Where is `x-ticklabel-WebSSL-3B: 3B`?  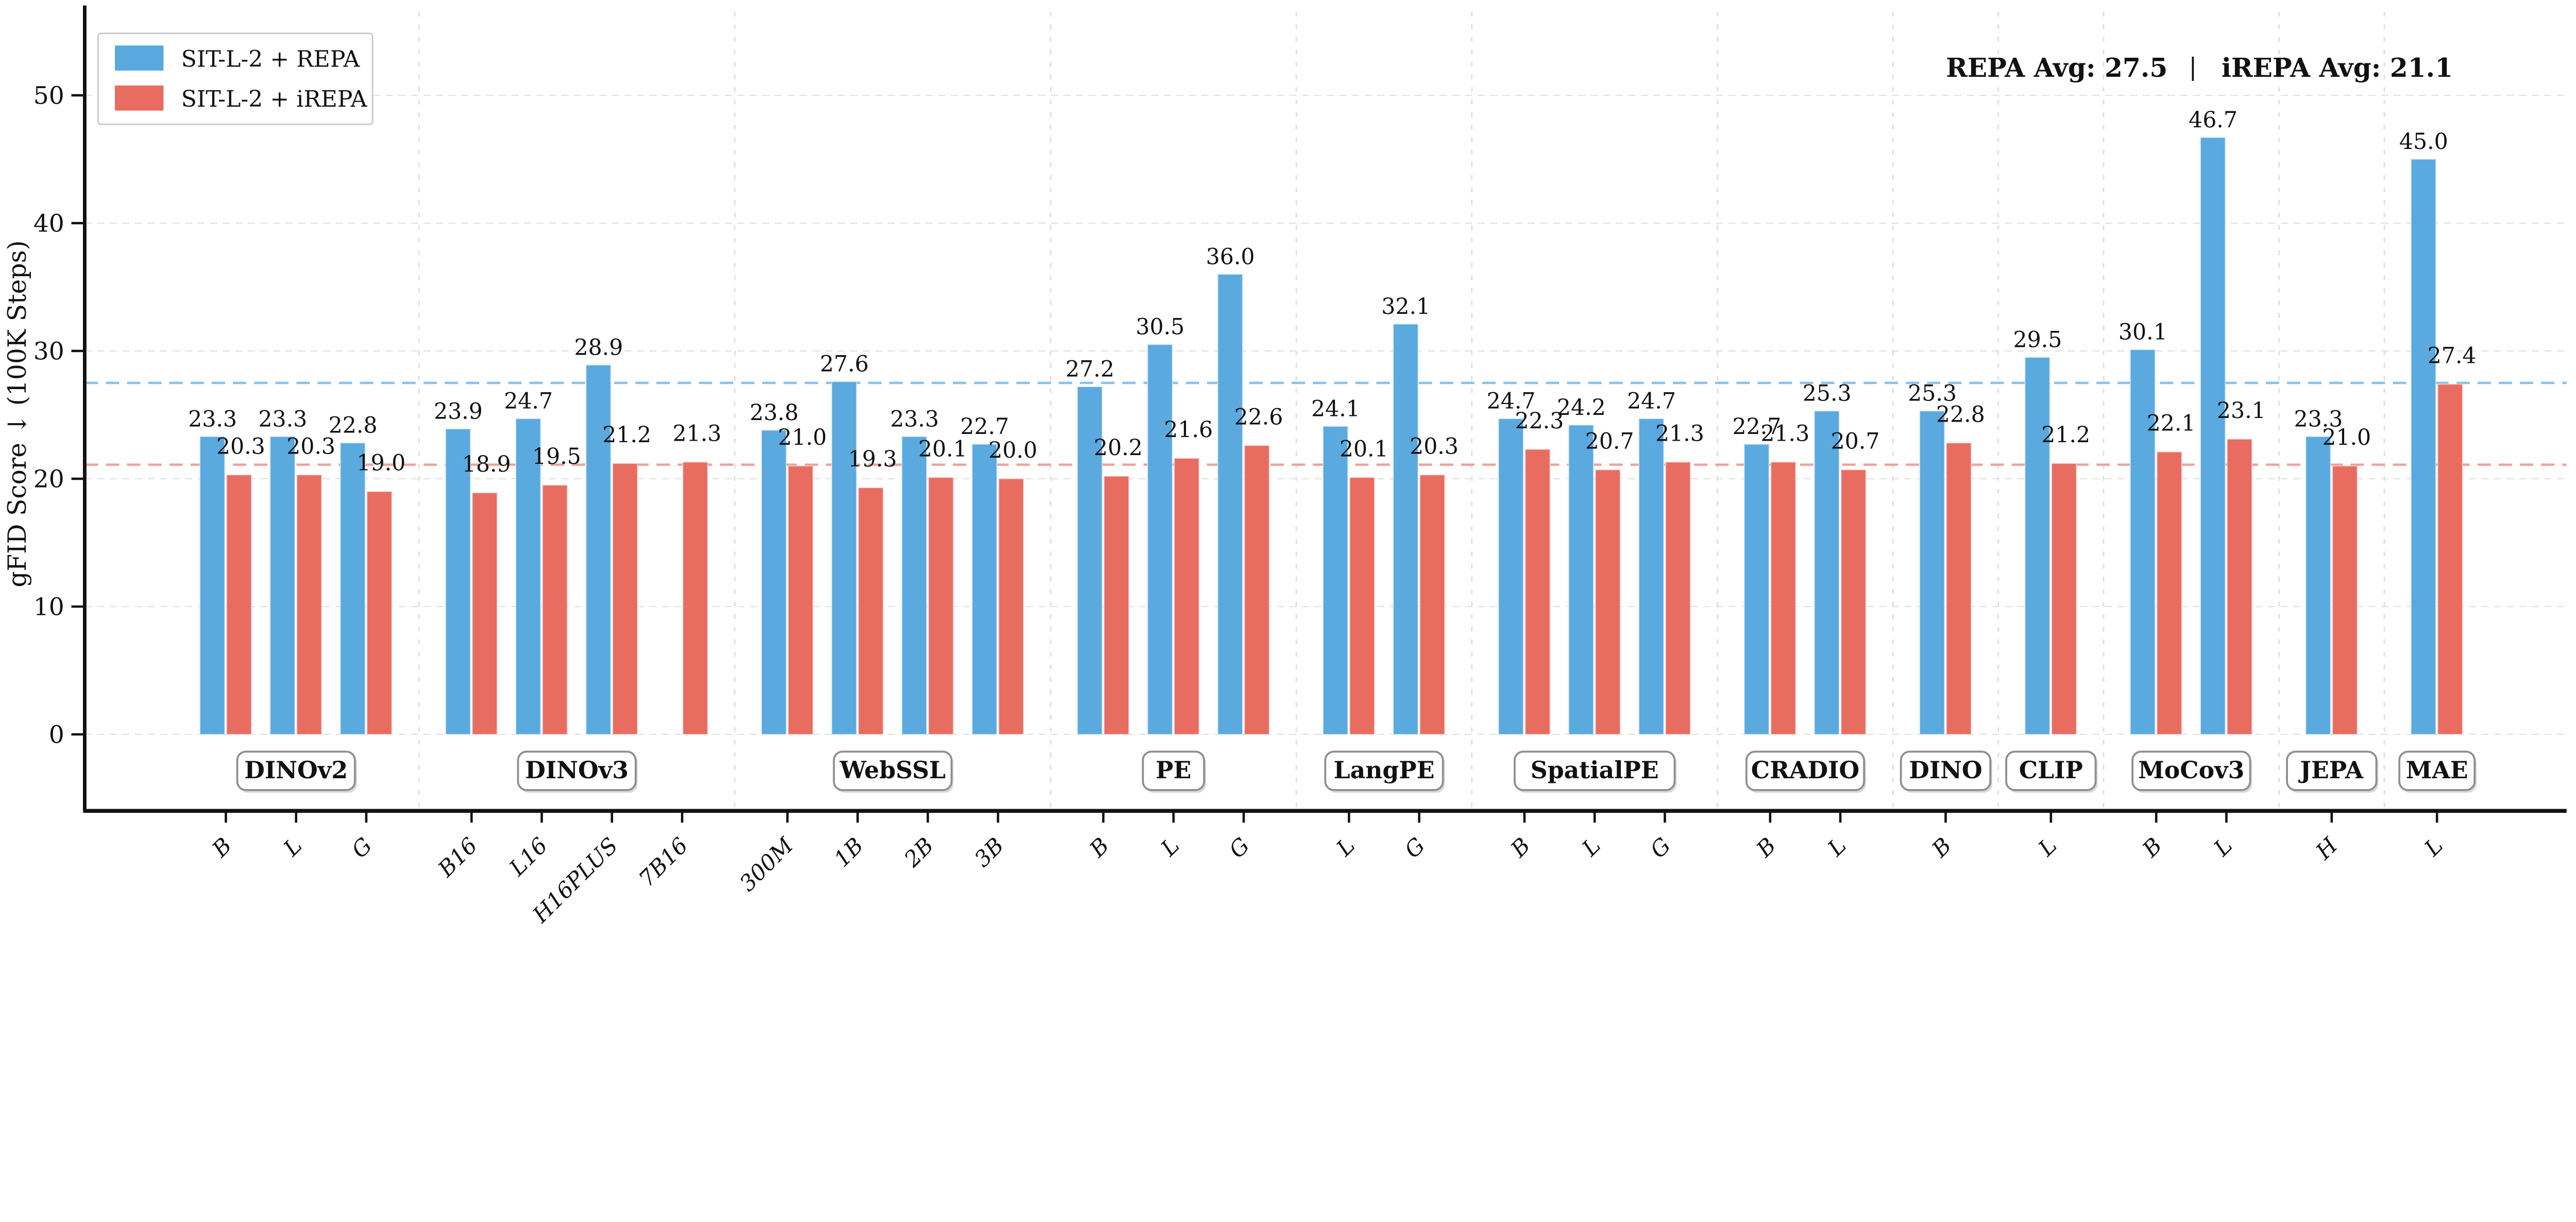
x-ticklabel-WebSSL-3B: 3B is located at coordinates (989, 853).